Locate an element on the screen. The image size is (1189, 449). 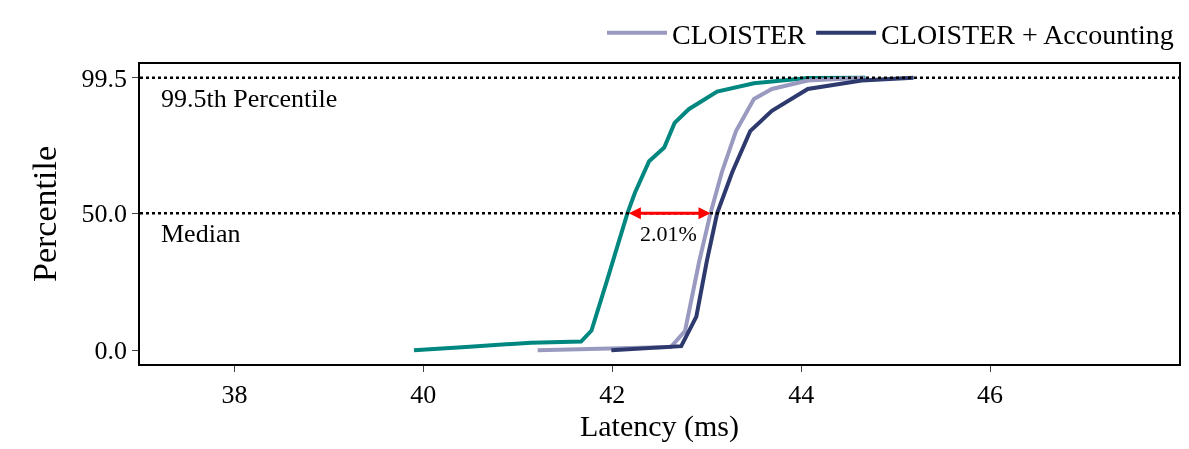
x-tick-label: 40 is located at coordinates (423, 394).